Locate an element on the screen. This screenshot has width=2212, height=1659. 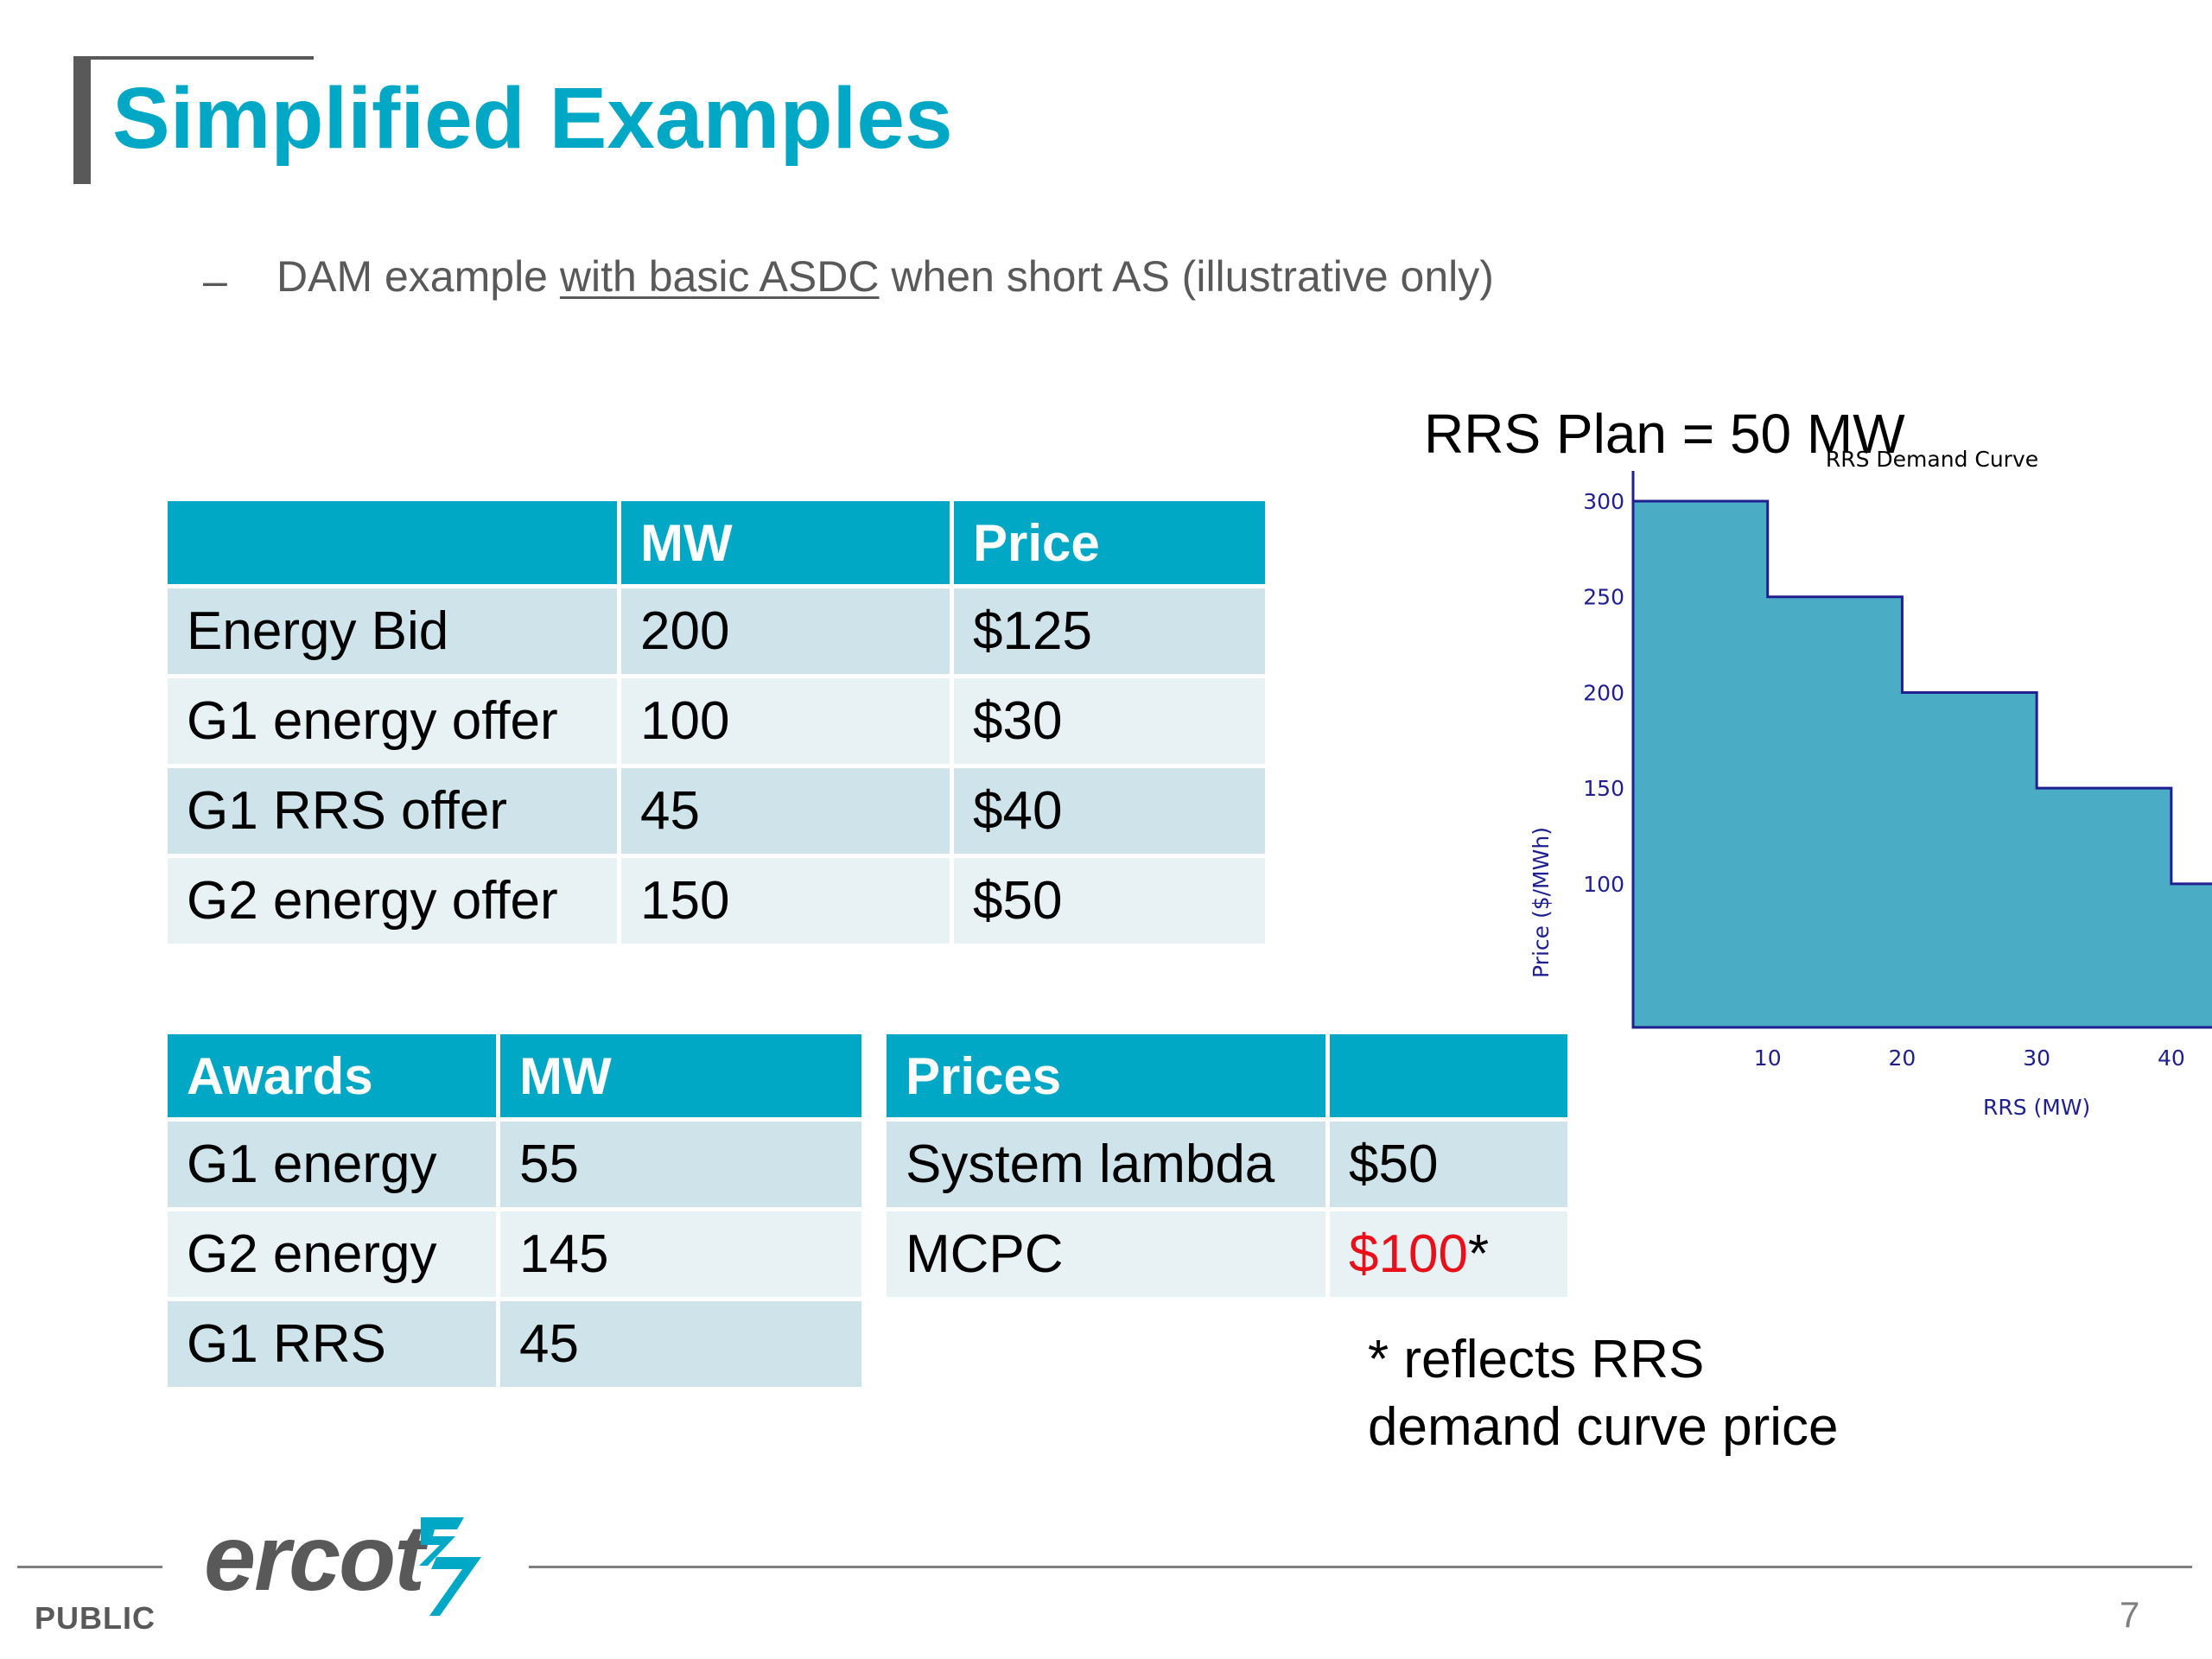
table-row: G2 energy offer 150 $50 is located at coordinates (716, 901).